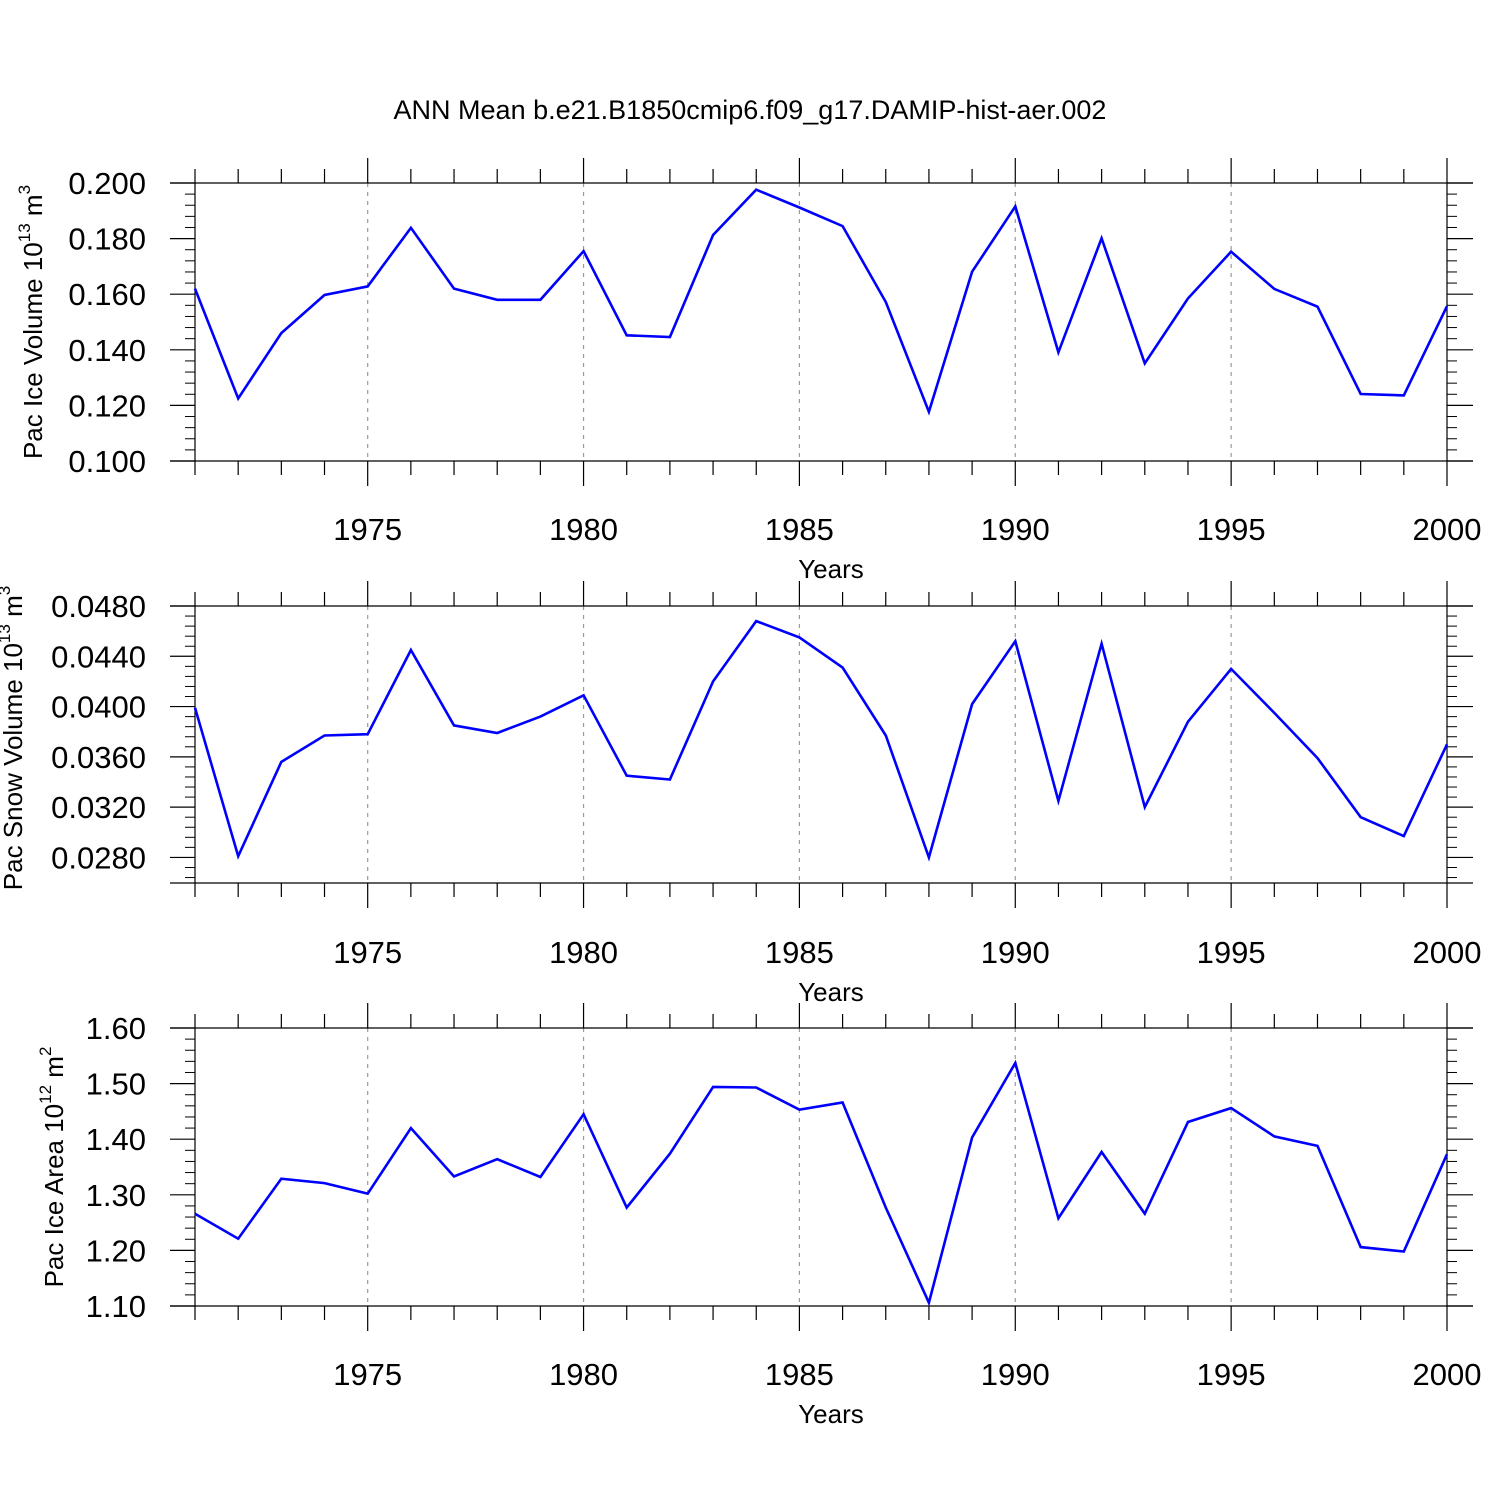  I want to click on y-tick-label: 1.60, so click(116, 1028).